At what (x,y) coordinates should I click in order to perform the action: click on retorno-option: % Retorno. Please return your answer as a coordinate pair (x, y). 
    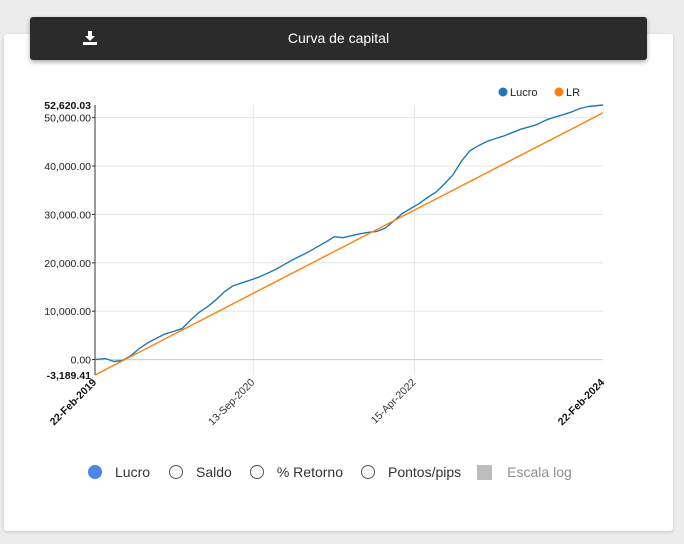
    Looking at the image, I should click on (296, 472).